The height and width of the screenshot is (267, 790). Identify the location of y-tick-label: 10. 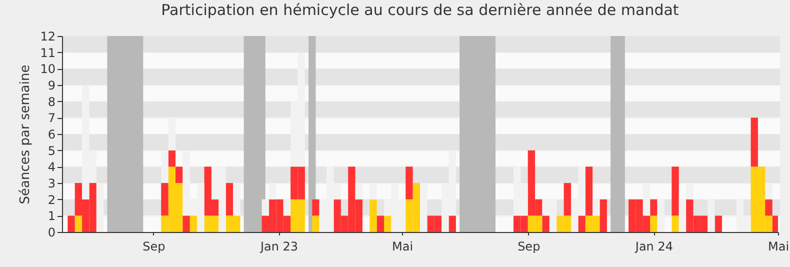
(48, 69).